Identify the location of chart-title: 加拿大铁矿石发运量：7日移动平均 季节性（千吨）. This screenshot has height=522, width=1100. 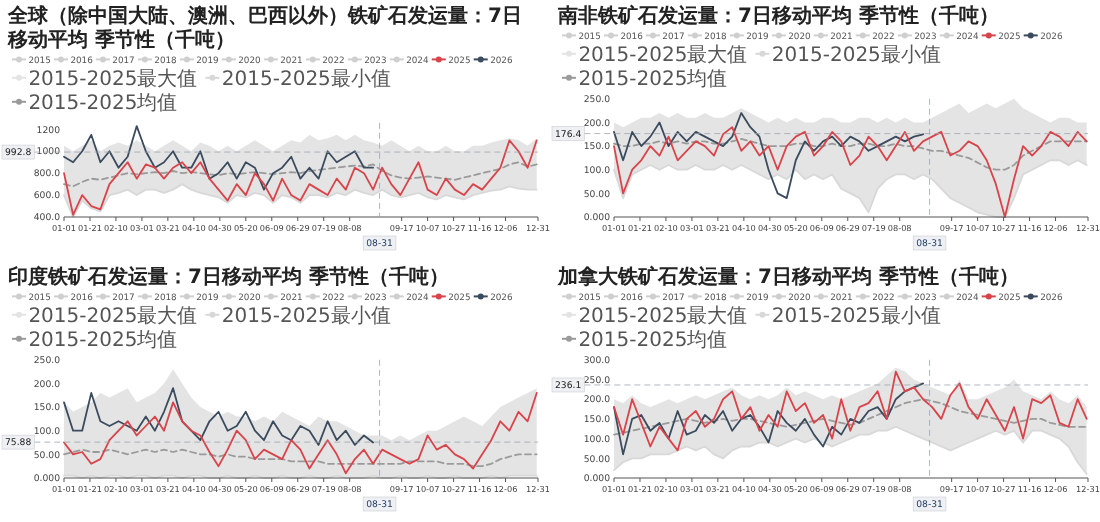
(787, 277).